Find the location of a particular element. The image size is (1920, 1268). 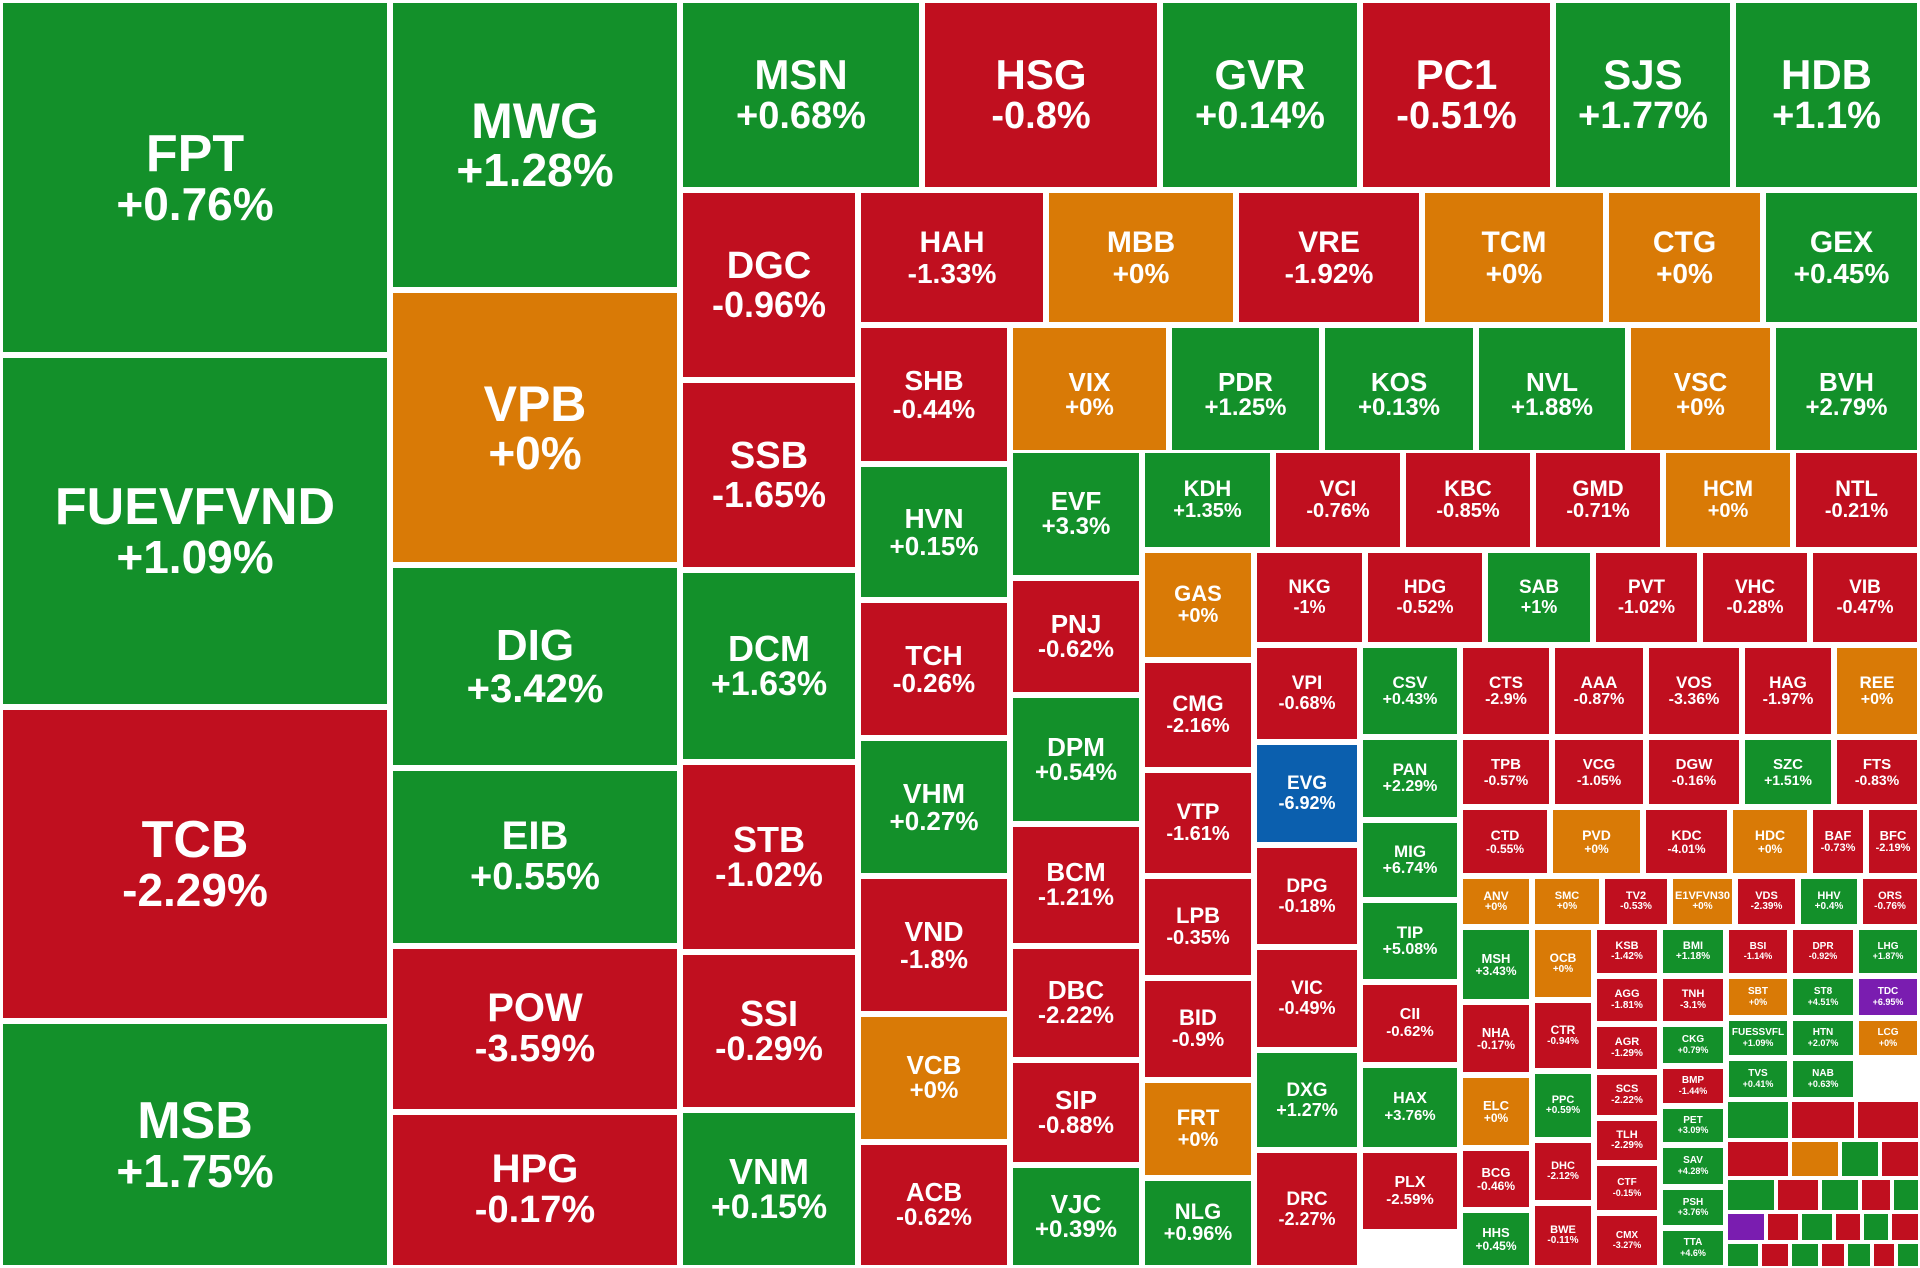

treemap-tile-vds: VDS -2.39% is located at coordinates (1766, 901).